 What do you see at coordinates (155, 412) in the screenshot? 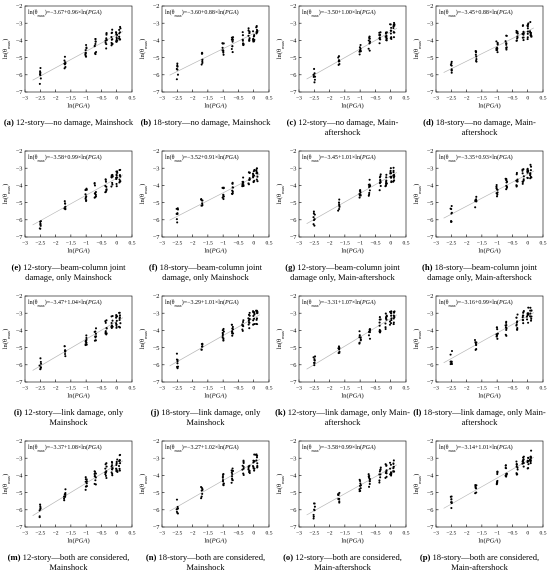
I see `panel-label: (j)` at bounding box center [155, 412].